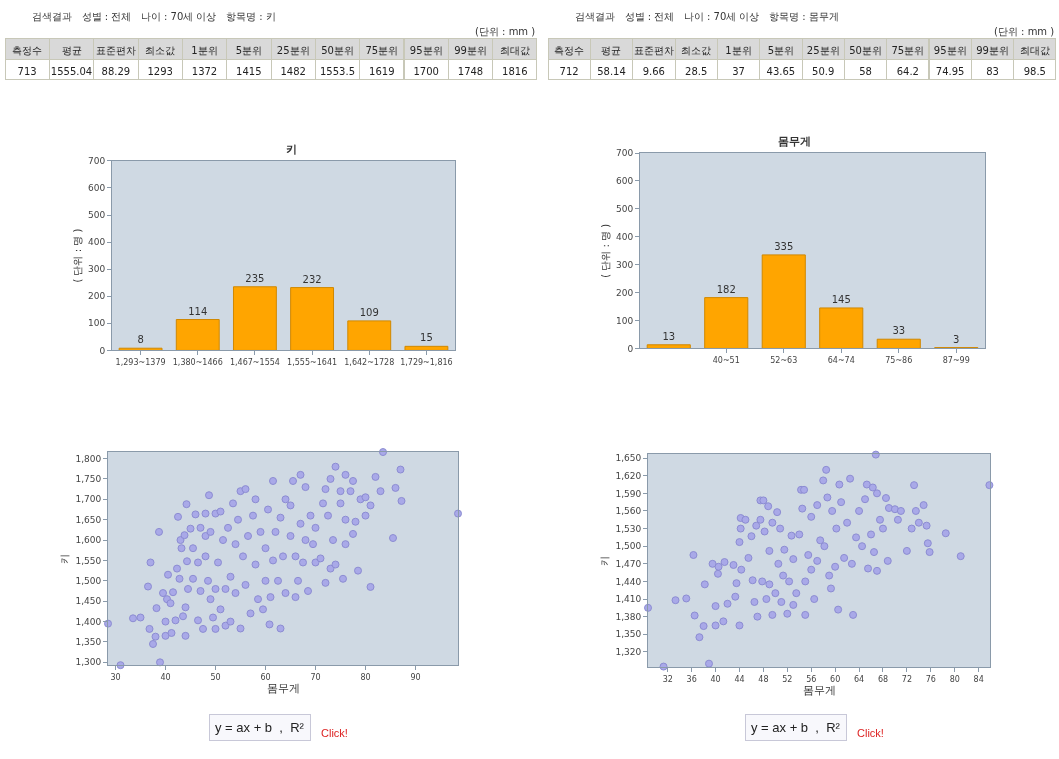  What do you see at coordinates (950, 72) in the screenshot?
I see `data-label: 74.95` at bounding box center [950, 72].